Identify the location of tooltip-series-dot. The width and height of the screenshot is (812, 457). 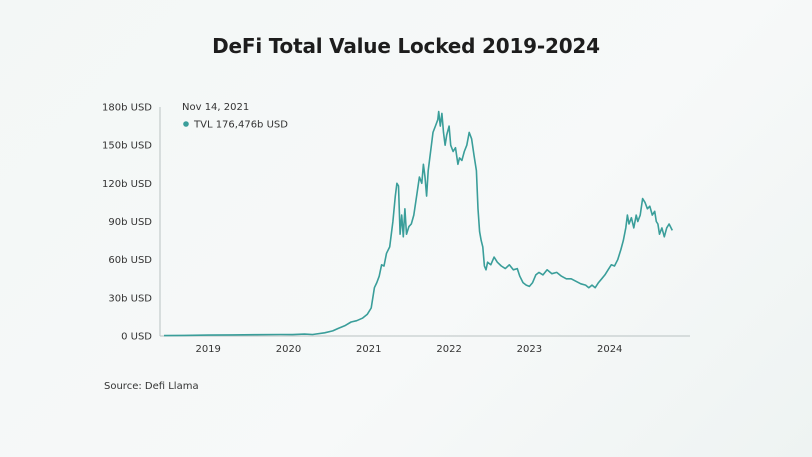
(186, 124).